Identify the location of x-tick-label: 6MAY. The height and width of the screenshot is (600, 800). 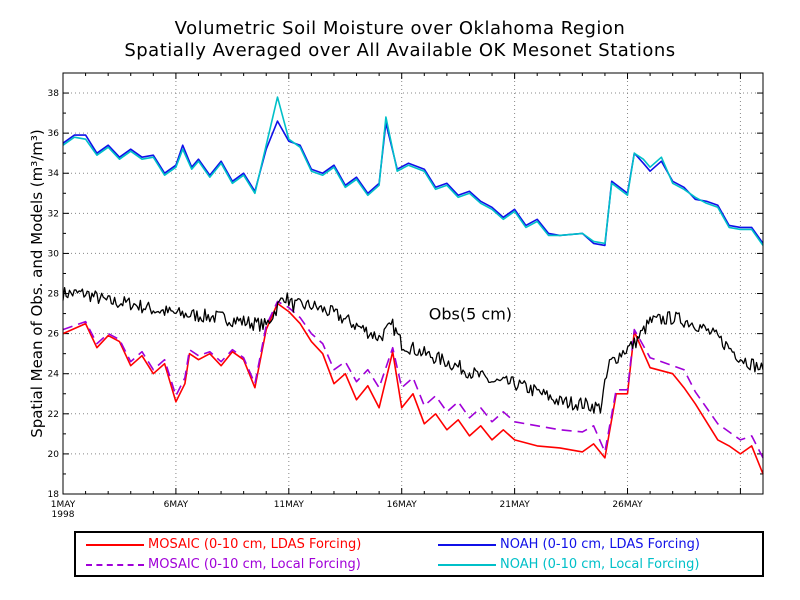
(176, 505).